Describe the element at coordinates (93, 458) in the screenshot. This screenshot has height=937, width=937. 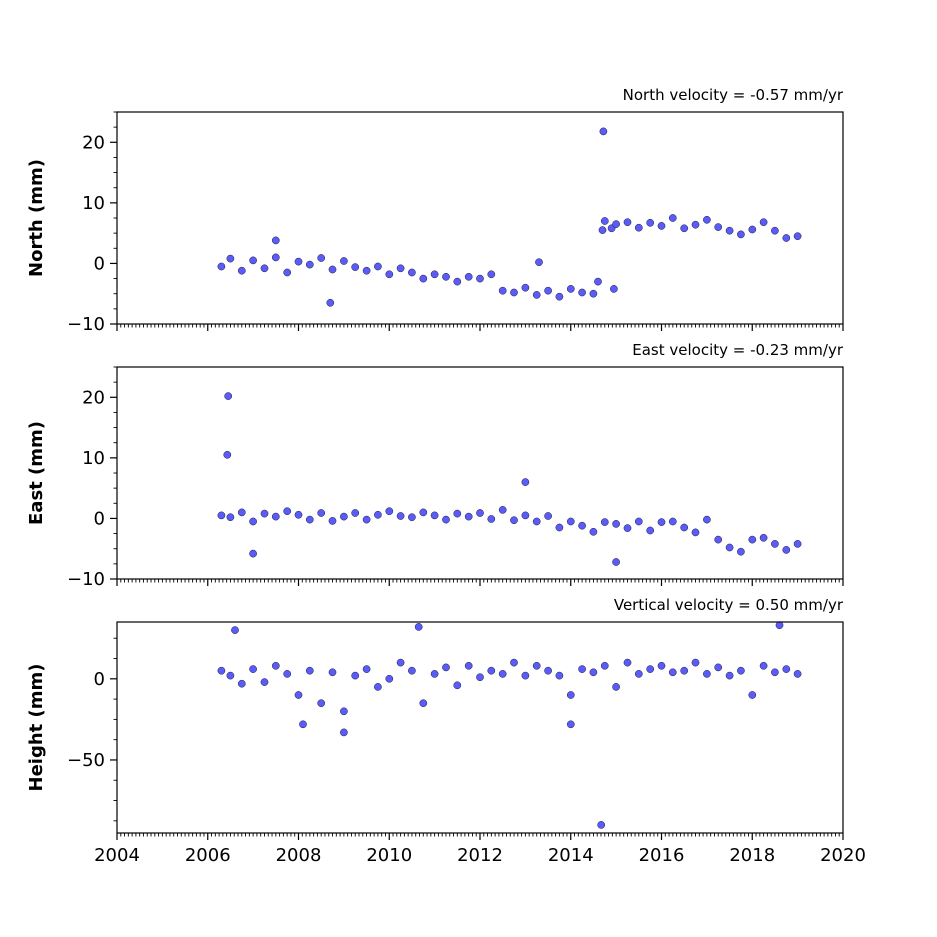
I see `east-y-tick-label: 10` at that location.